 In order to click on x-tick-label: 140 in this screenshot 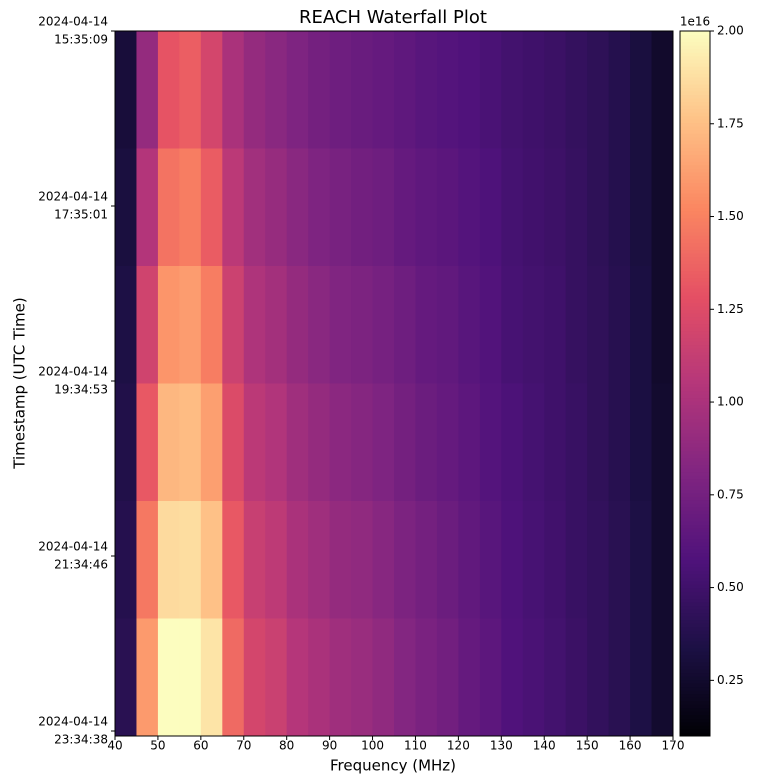, I will do `click(544, 746)`.